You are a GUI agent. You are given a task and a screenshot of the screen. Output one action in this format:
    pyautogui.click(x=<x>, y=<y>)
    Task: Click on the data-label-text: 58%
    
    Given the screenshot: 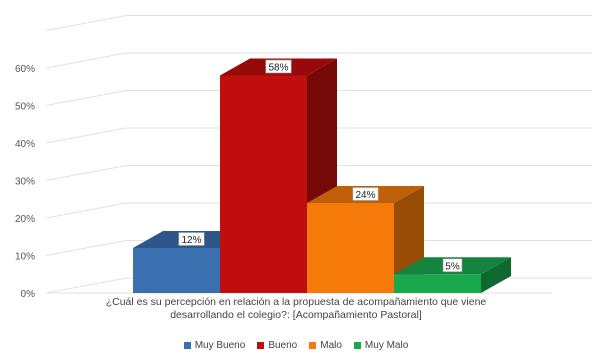 What is the action you would take?
    pyautogui.click(x=278, y=68)
    